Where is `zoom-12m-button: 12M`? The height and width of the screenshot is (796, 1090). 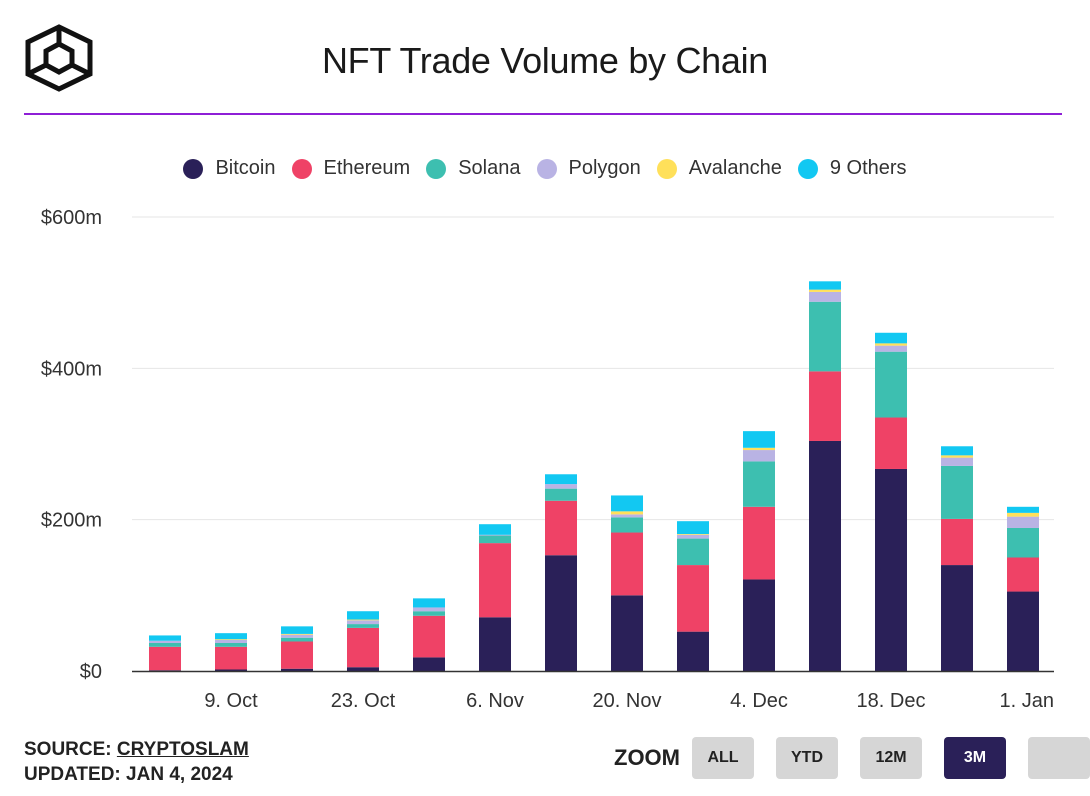 zoom-12m-button: 12M is located at coordinates (891, 758).